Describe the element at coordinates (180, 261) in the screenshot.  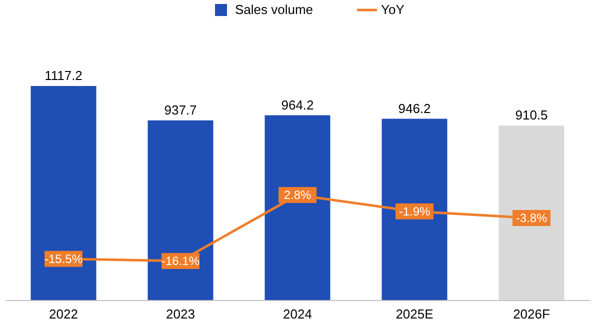
I see `data-label: -16.1%` at that location.